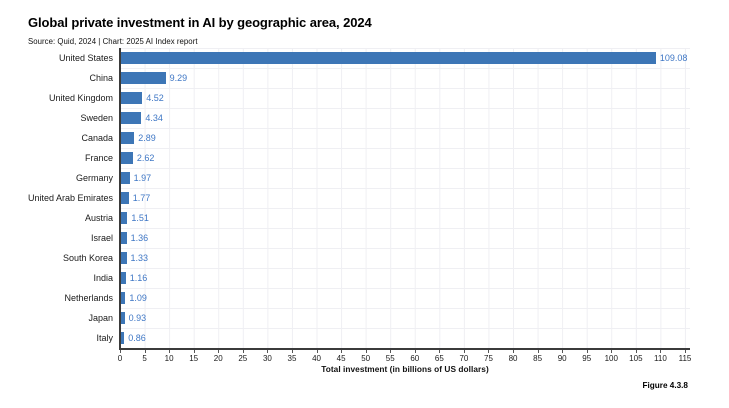  What do you see at coordinates (439, 358) in the screenshot?
I see `x-tick-label: 65` at bounding box center [439, 358].